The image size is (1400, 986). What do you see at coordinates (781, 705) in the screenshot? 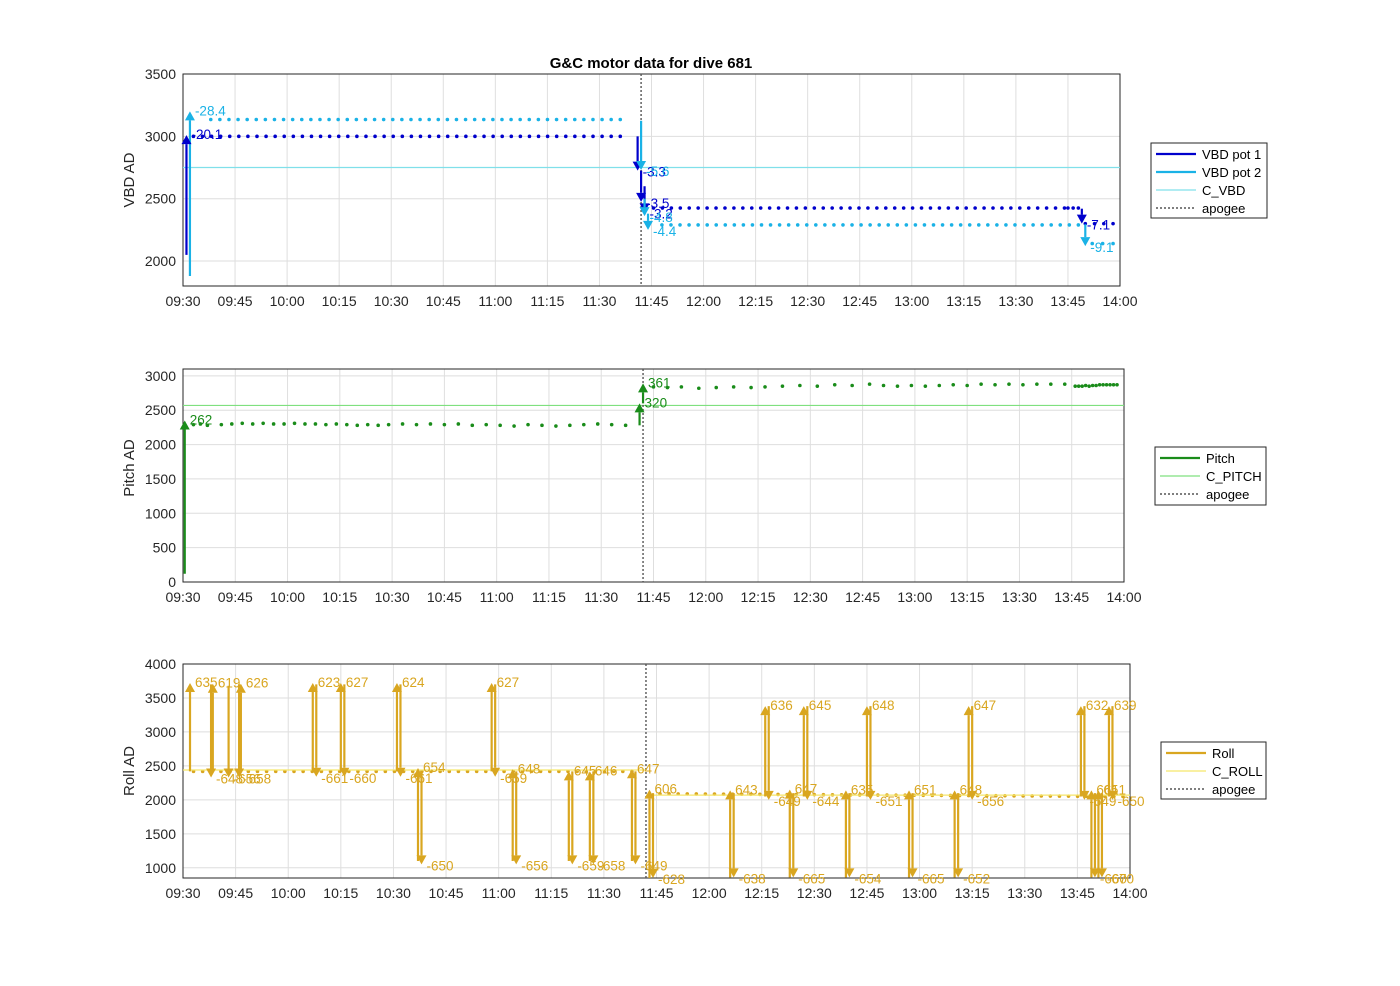
I see `arrow-label: 636` at bounding box center [781, 705].